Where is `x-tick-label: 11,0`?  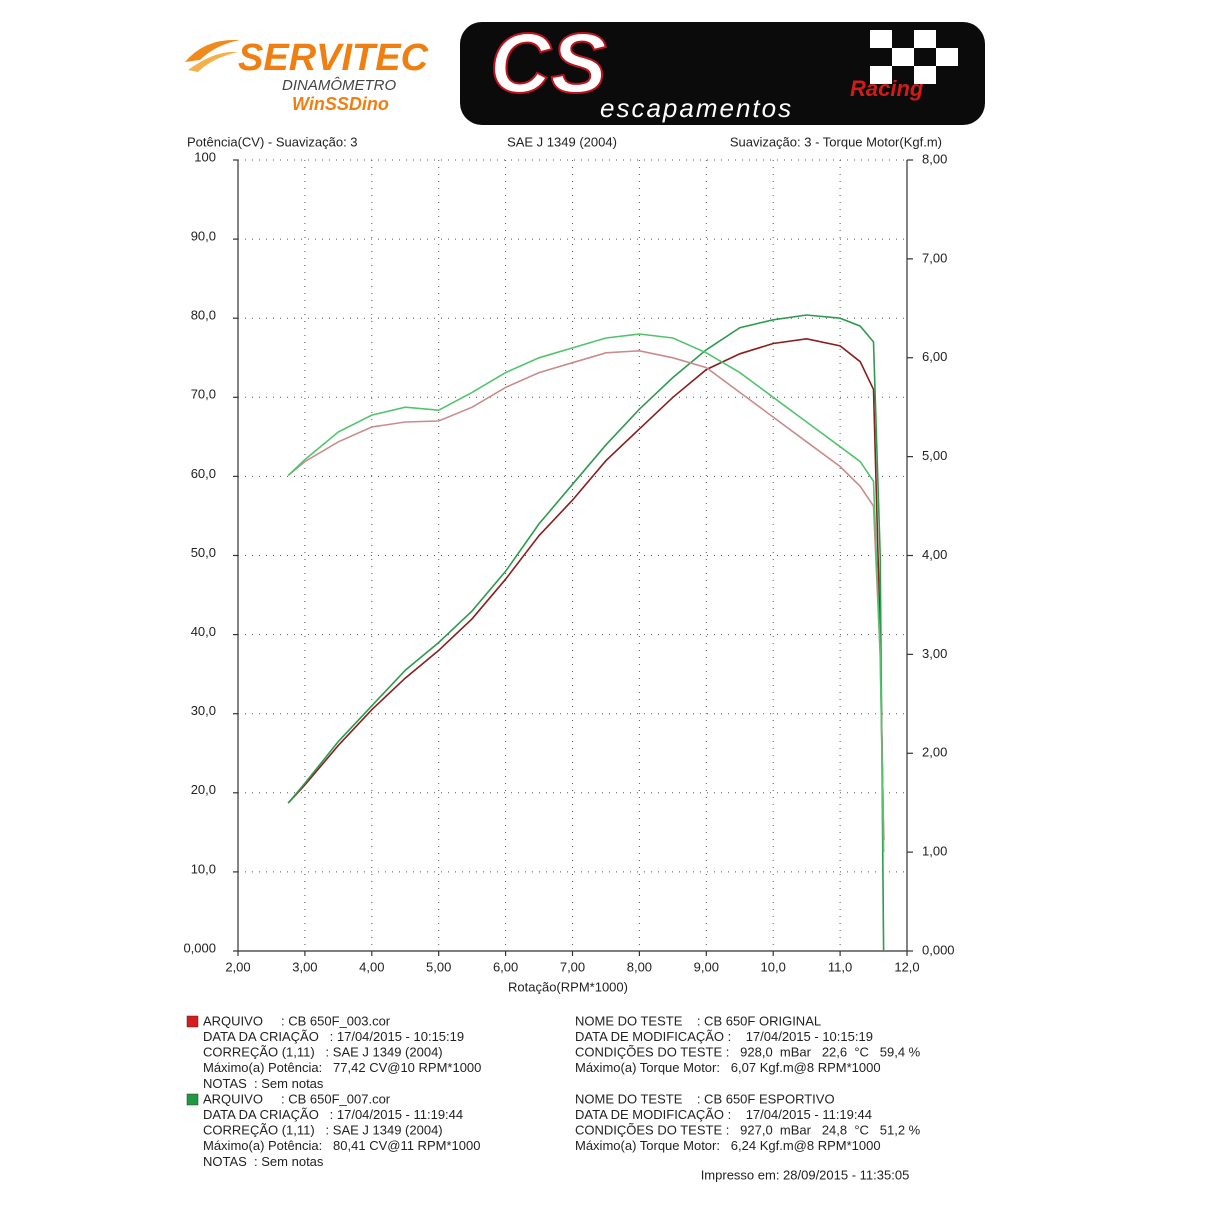 x-tick-label: 11,0 is located at coordinates (840, 966).